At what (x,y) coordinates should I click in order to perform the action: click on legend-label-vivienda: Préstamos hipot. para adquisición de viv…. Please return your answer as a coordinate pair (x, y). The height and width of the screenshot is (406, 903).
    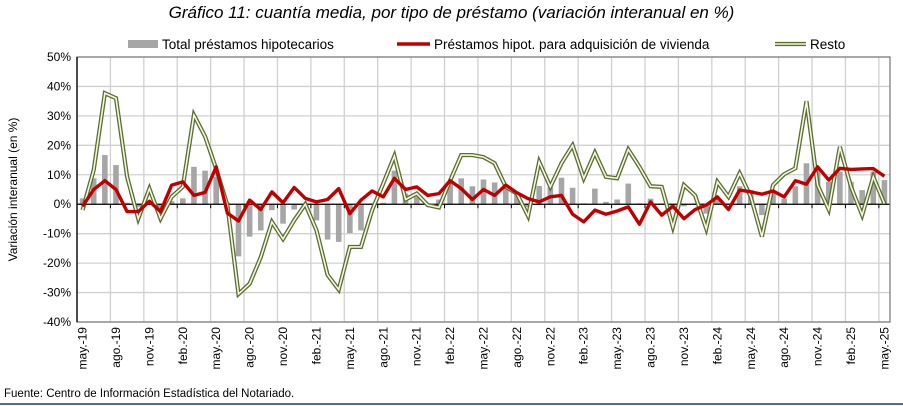
    Looking at the image, I should click on (572, 44).